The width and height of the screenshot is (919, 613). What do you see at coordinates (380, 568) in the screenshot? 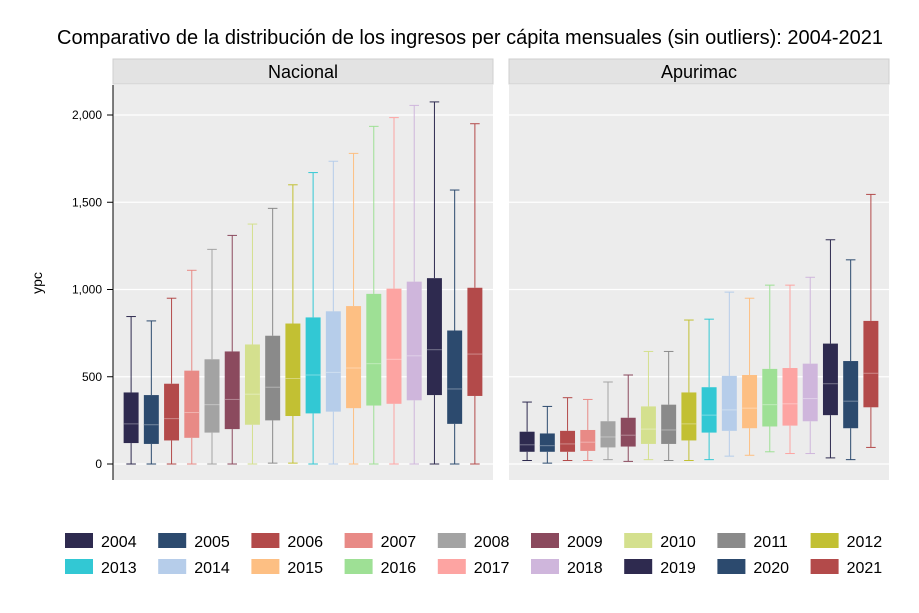
I see `legend-entry-2016: 2016` at bounding box center [380, 568].